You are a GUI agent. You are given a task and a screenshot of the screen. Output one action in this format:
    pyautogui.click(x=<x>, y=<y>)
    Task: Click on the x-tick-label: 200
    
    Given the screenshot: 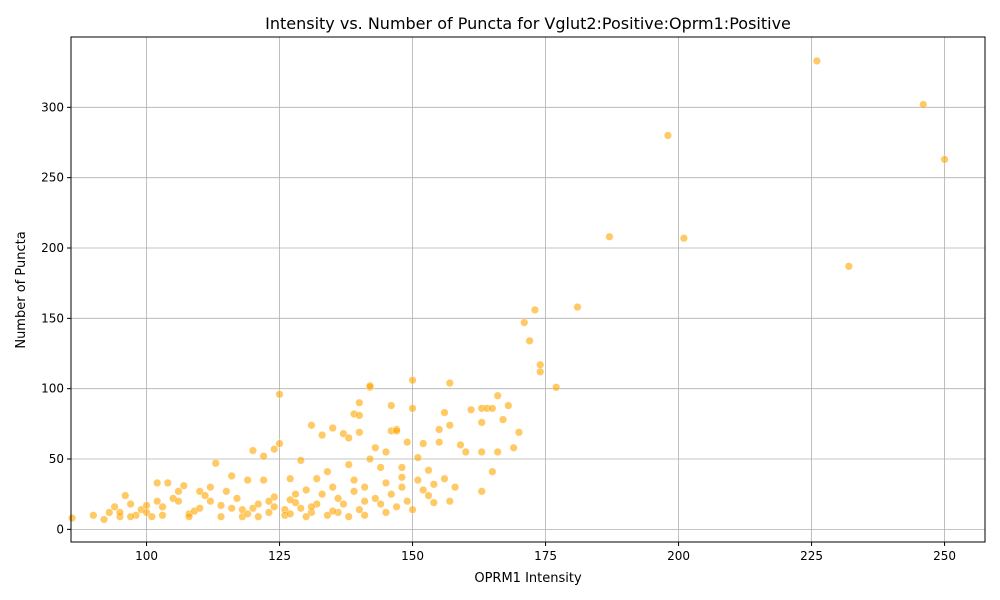 What is the action you would take?
    pyautogui.click(x=678, y=556)
    